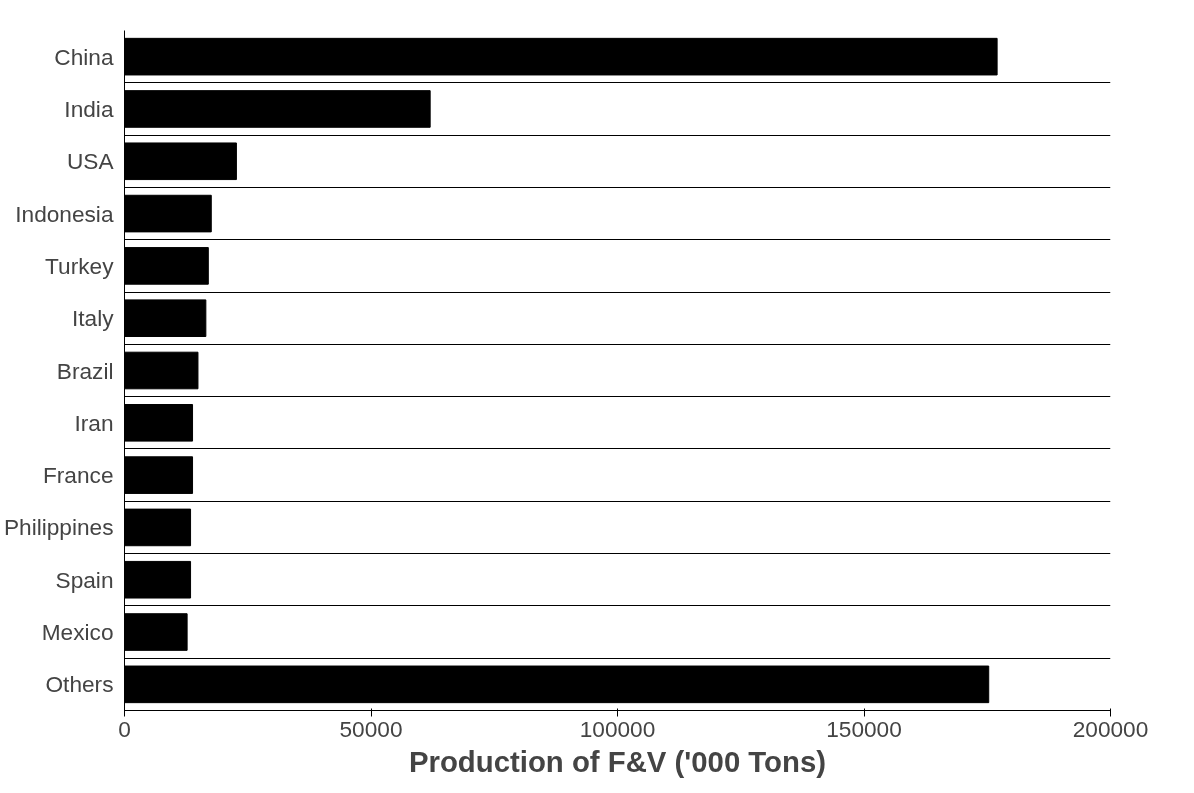 Image resolution: width=1194 pixels, height=793 pixels. I want to click on y-tick-label: Indonesia, so click(64, 213).